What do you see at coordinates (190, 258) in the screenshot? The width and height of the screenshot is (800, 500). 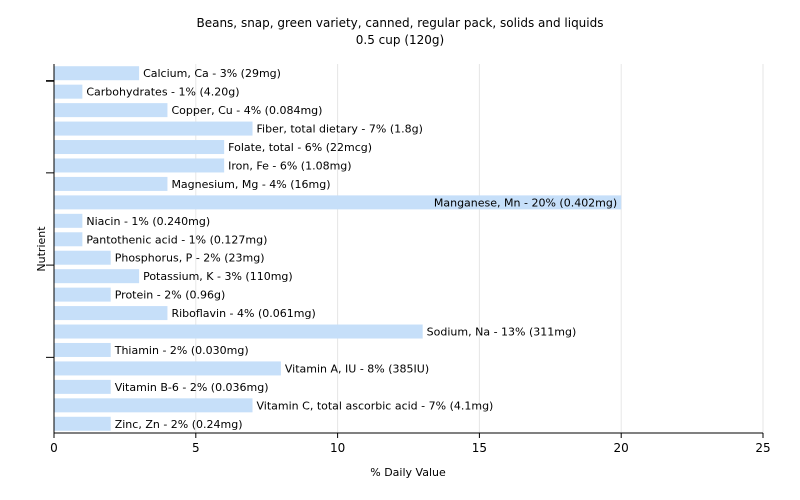 I see `bar-label-10: Phosphorus, P - 2% (23mg)` at bounding box center [190, 258].